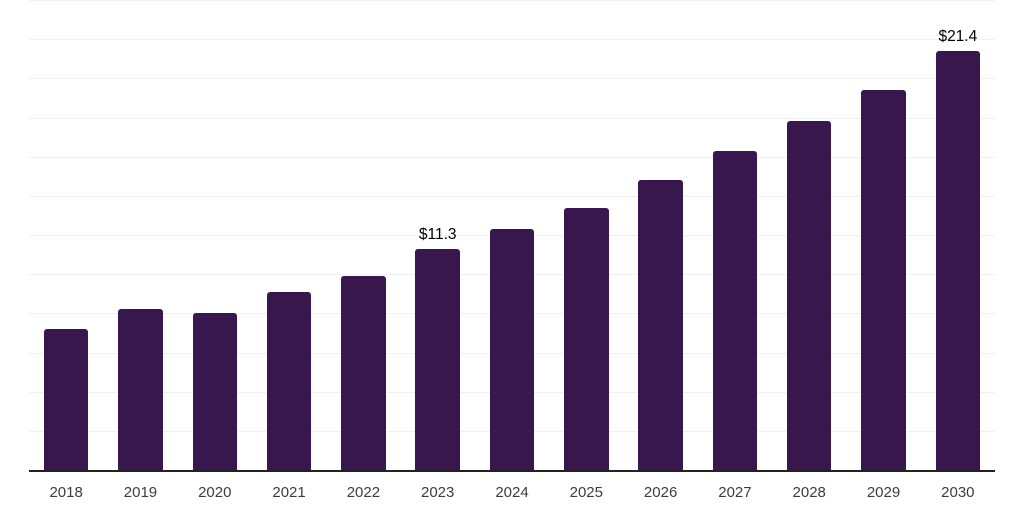 The height and width of the screenshot is (512, 1024). Describe the element at coordinates (958, 37) in the screenshot. I see `data-label-2030: $21.4` at that location.